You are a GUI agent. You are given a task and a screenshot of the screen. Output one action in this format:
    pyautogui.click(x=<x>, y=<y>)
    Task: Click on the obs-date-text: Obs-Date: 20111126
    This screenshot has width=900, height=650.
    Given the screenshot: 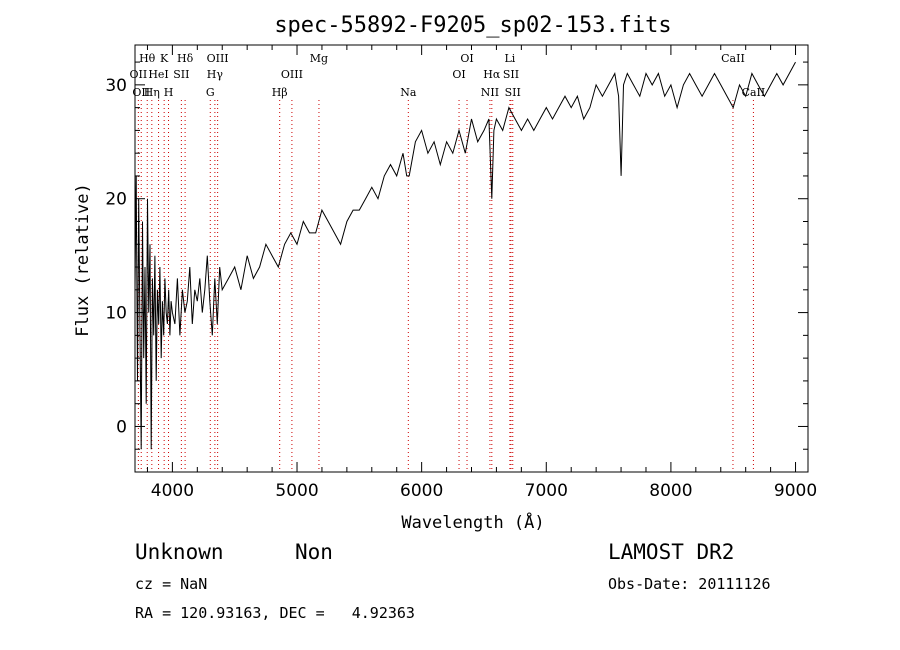 What is the action you would take?
    pyautogui.click(x=689, y=584)
    